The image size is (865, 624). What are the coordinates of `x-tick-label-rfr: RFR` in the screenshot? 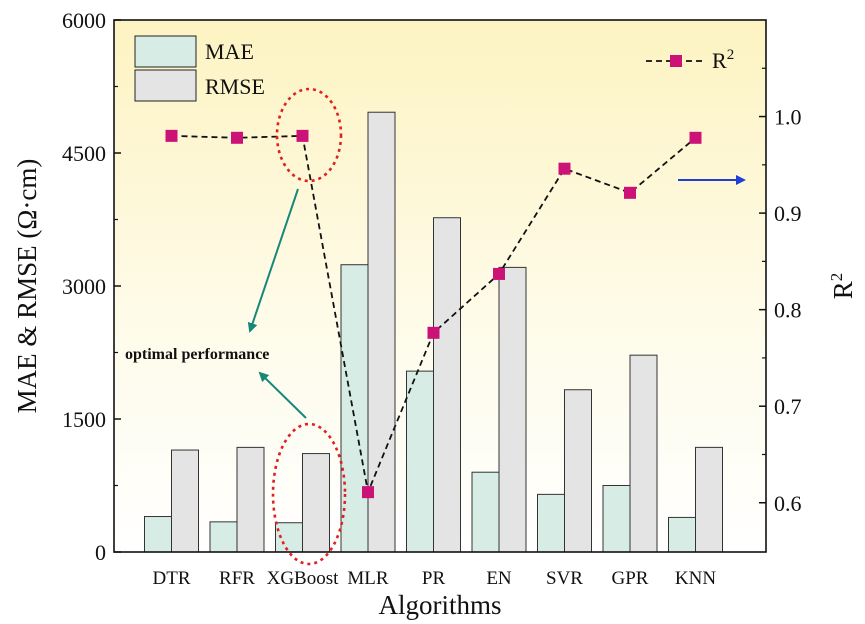 It's located at (237, 578).